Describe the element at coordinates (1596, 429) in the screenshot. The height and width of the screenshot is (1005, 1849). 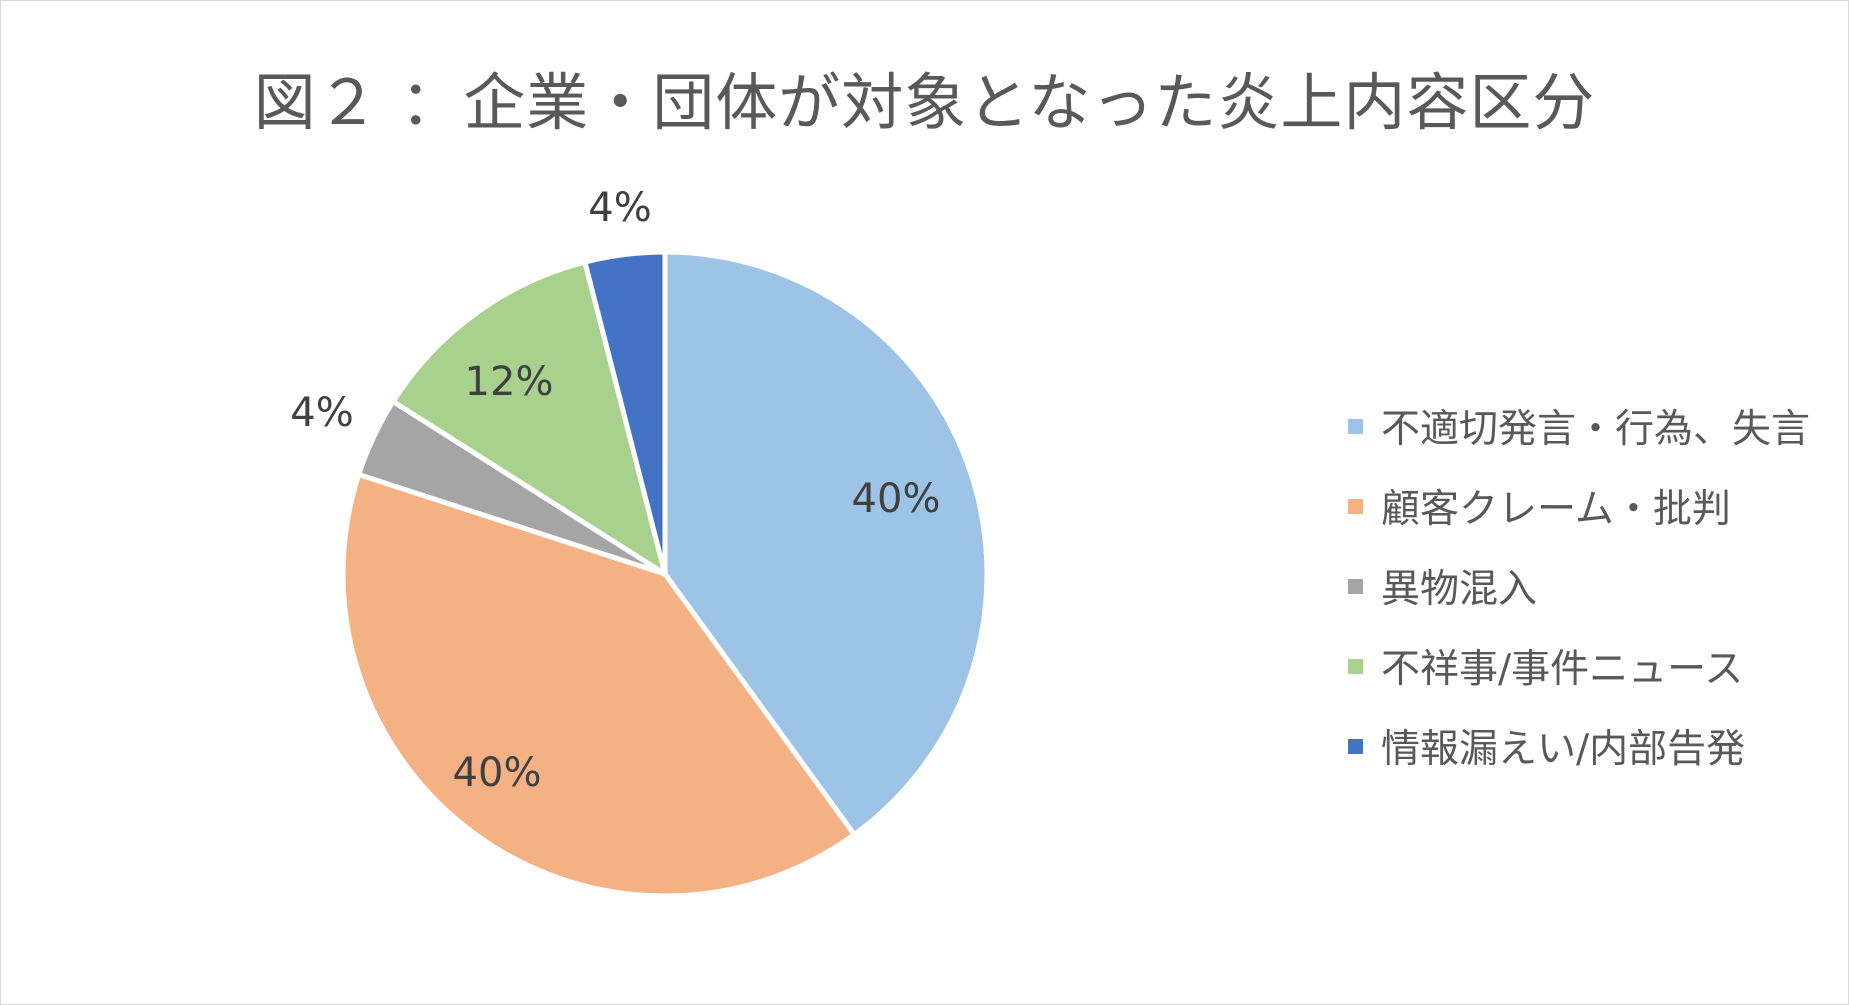
I see `legend-label: 不適切発言・行為、失言` at that location.